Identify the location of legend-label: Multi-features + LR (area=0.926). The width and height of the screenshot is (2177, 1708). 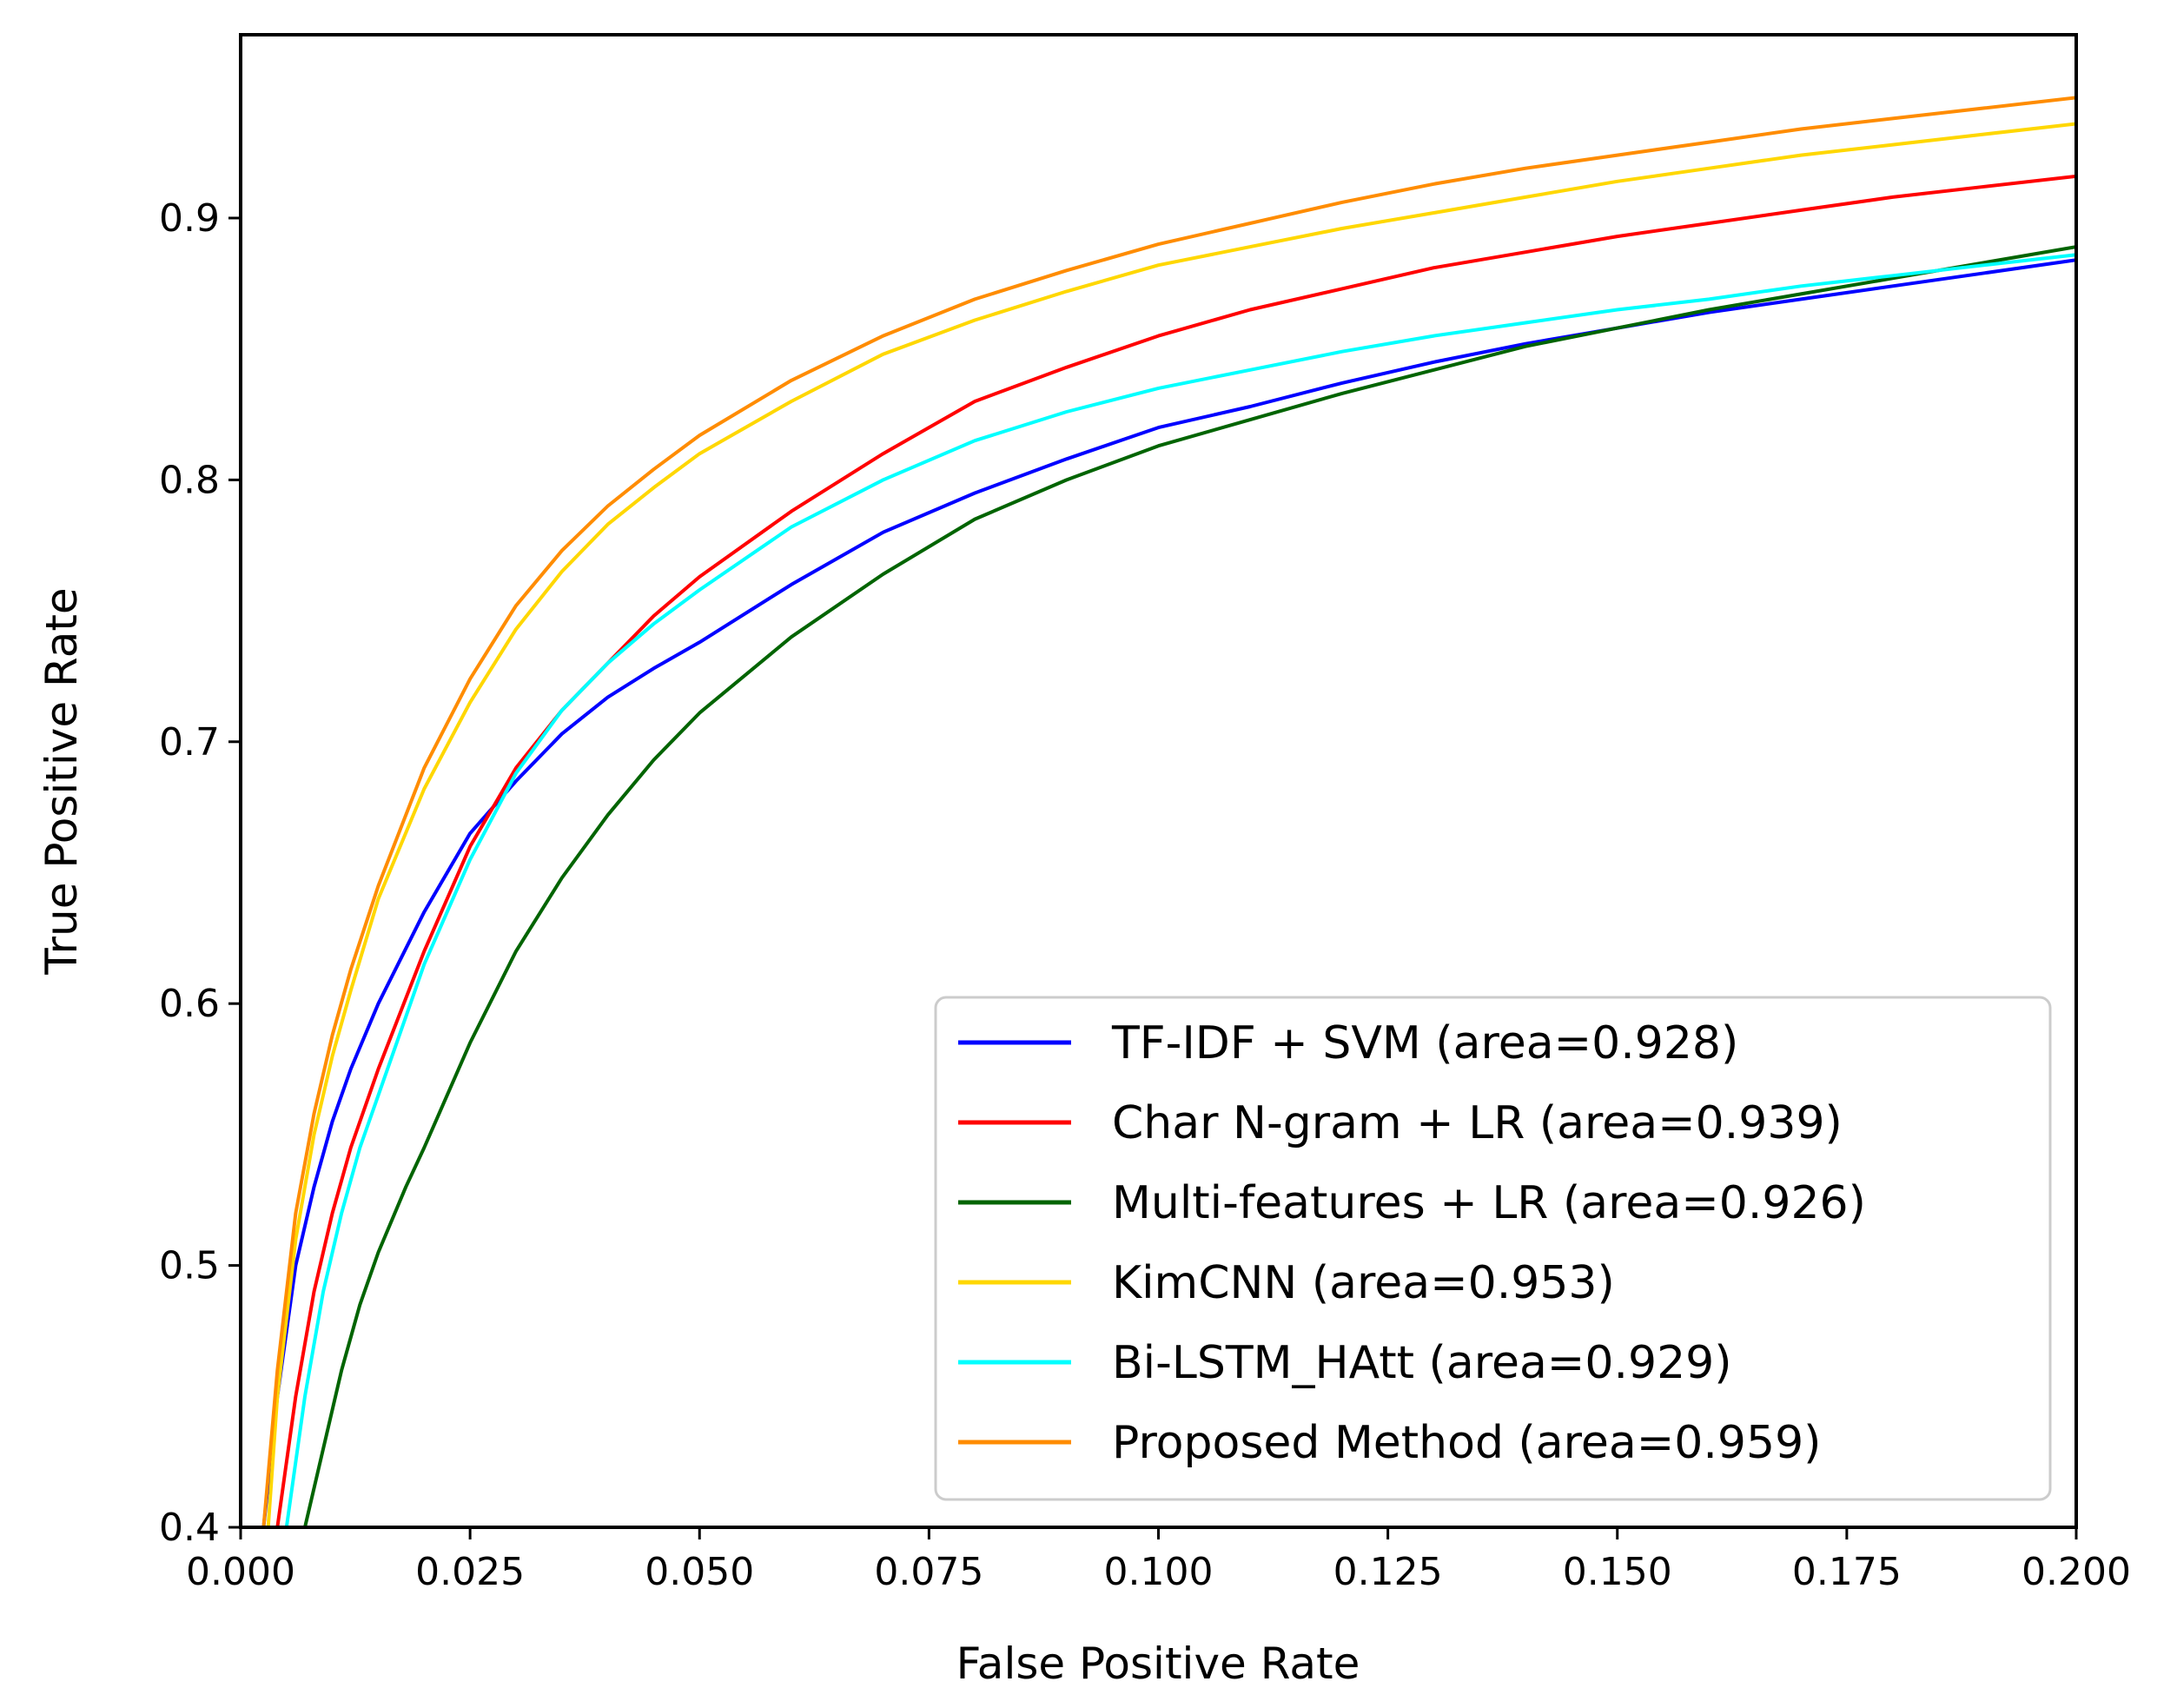
(1489, 1203).